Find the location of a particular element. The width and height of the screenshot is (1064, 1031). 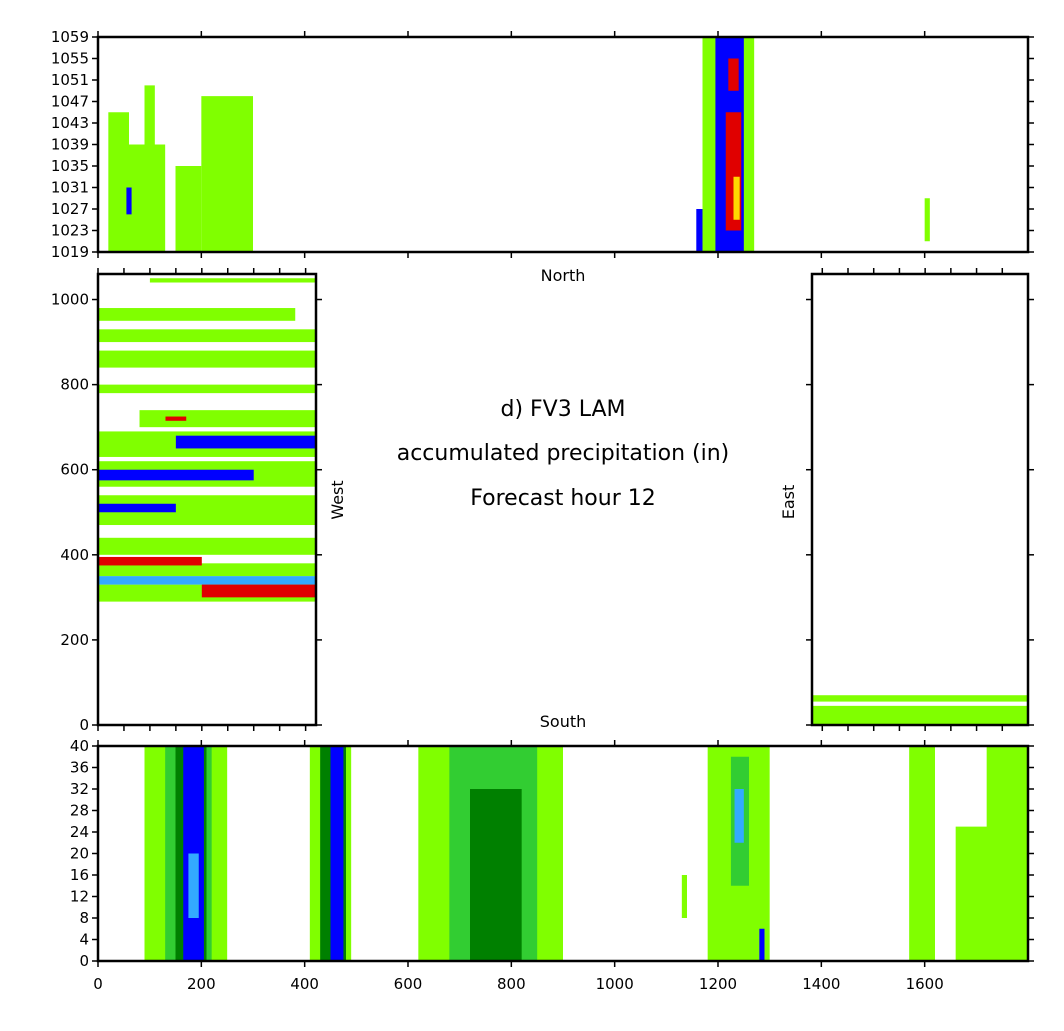

north-y-tick-label: 1047 is located at coordinates (70, 102).